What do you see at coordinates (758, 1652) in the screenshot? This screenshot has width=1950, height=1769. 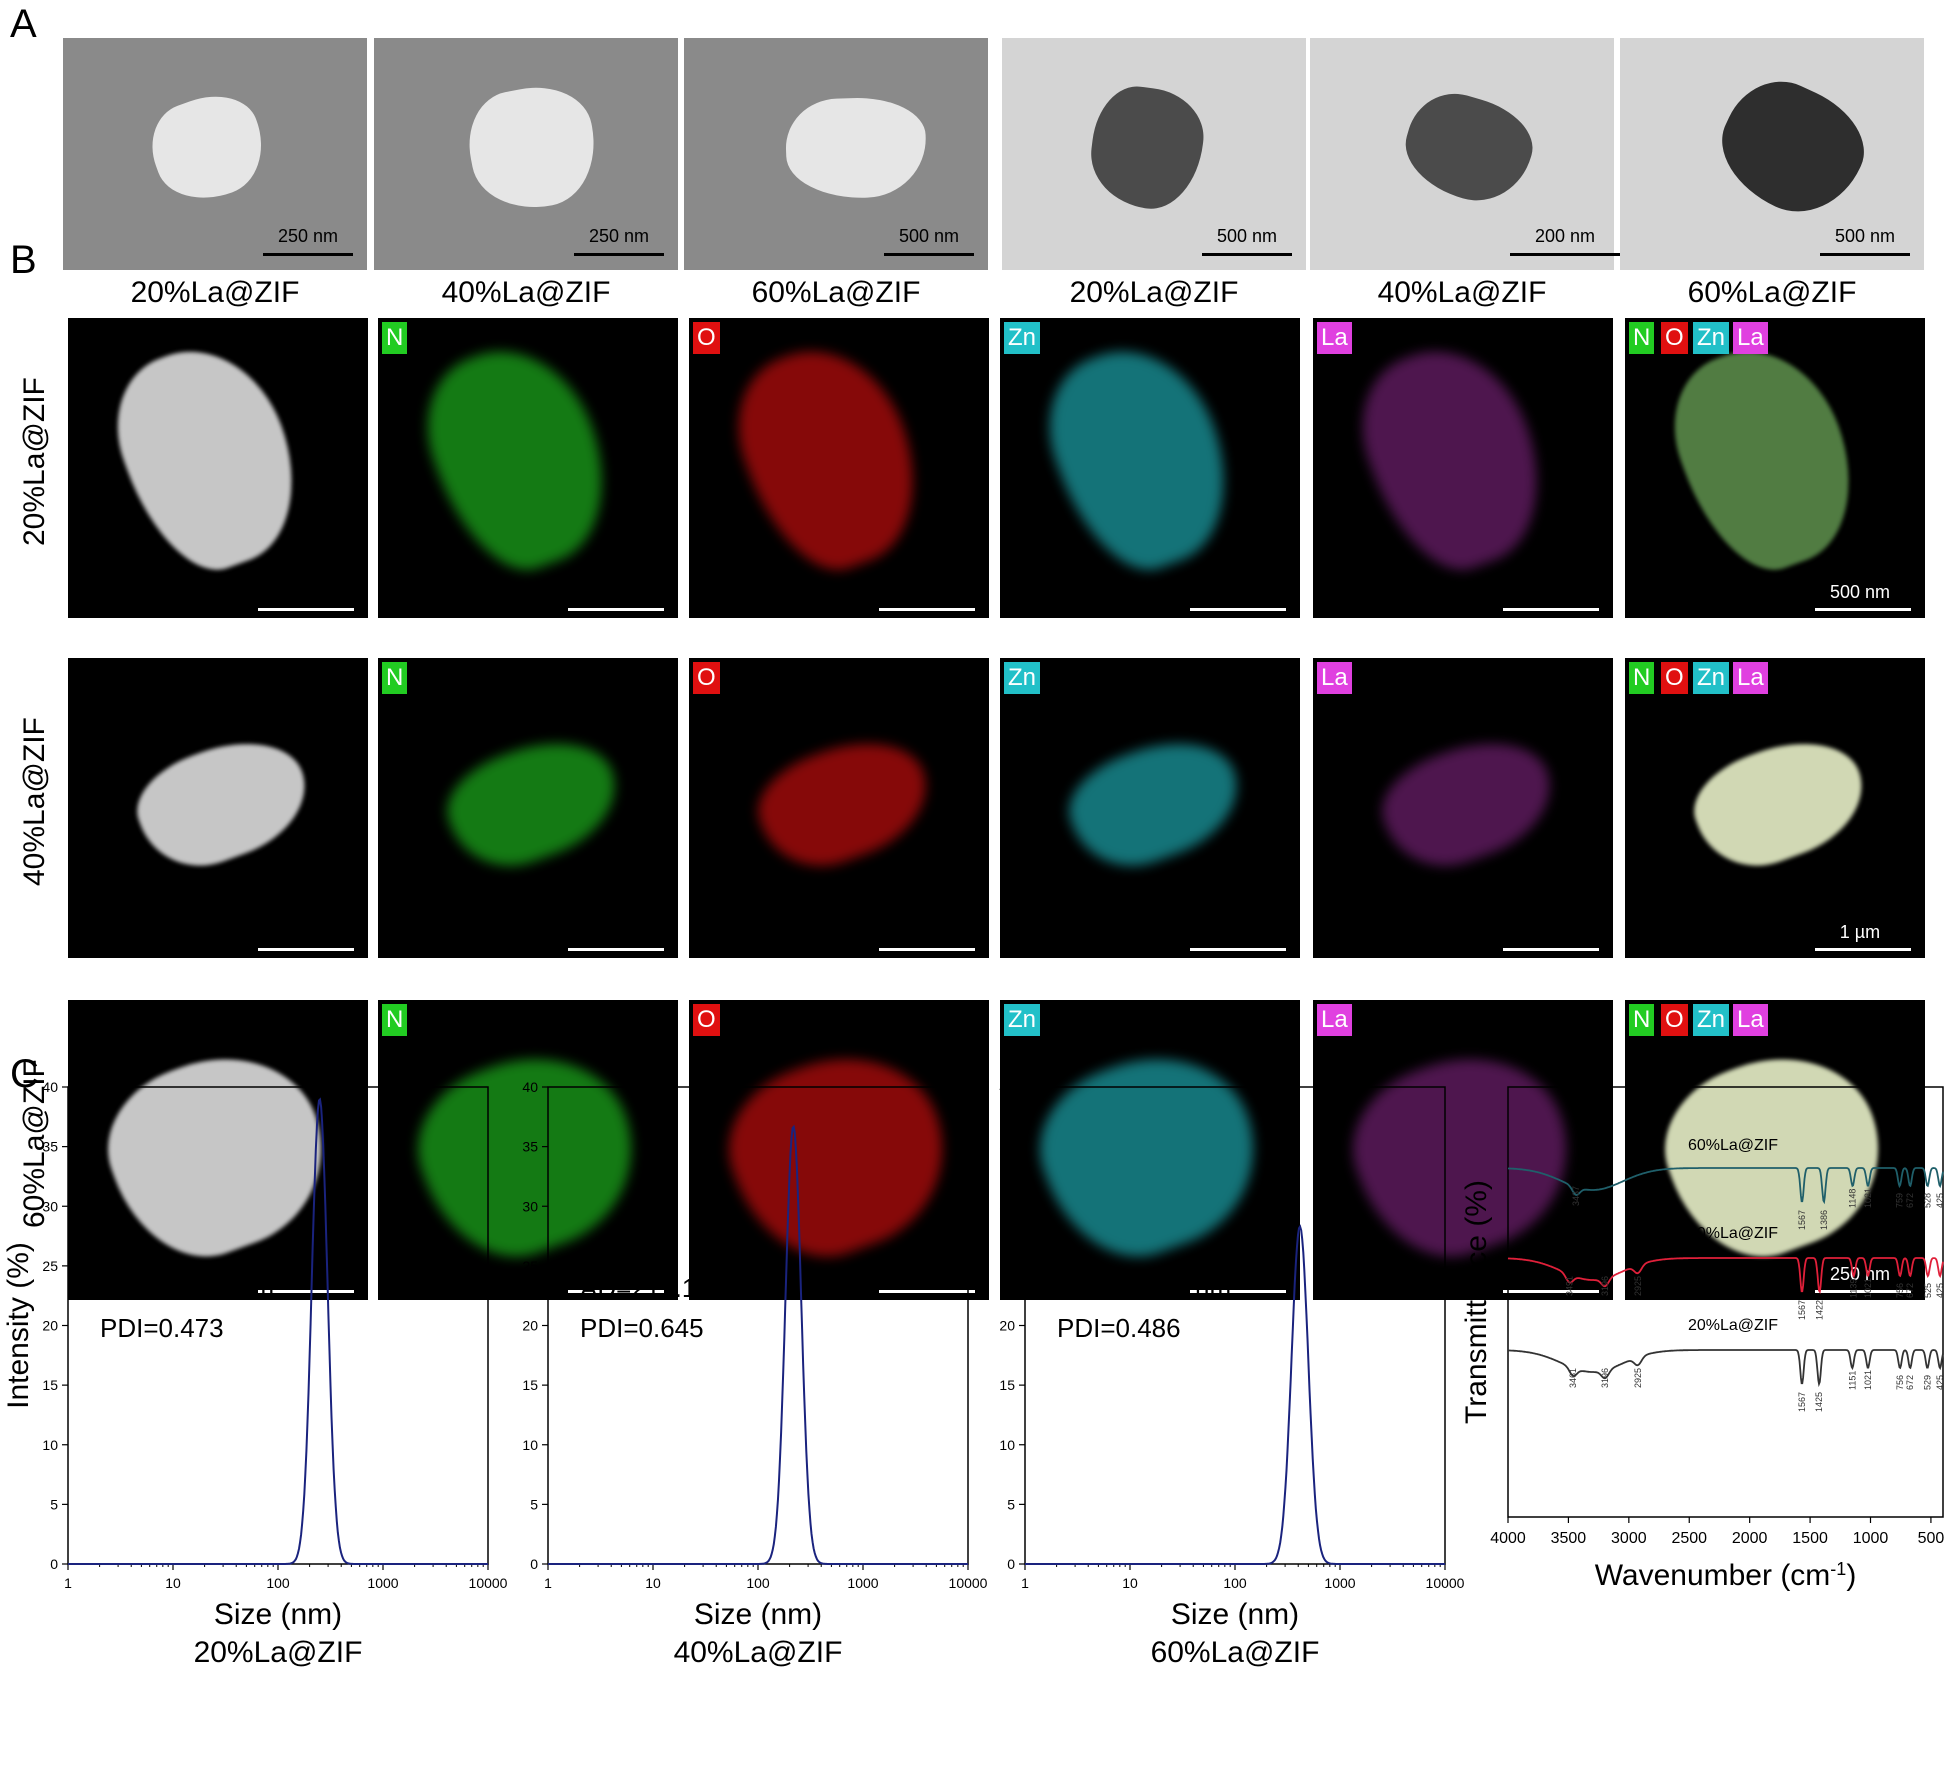 I see `chart-subtitle: 40%La@ZIF` at bounding box center [758, 1652].